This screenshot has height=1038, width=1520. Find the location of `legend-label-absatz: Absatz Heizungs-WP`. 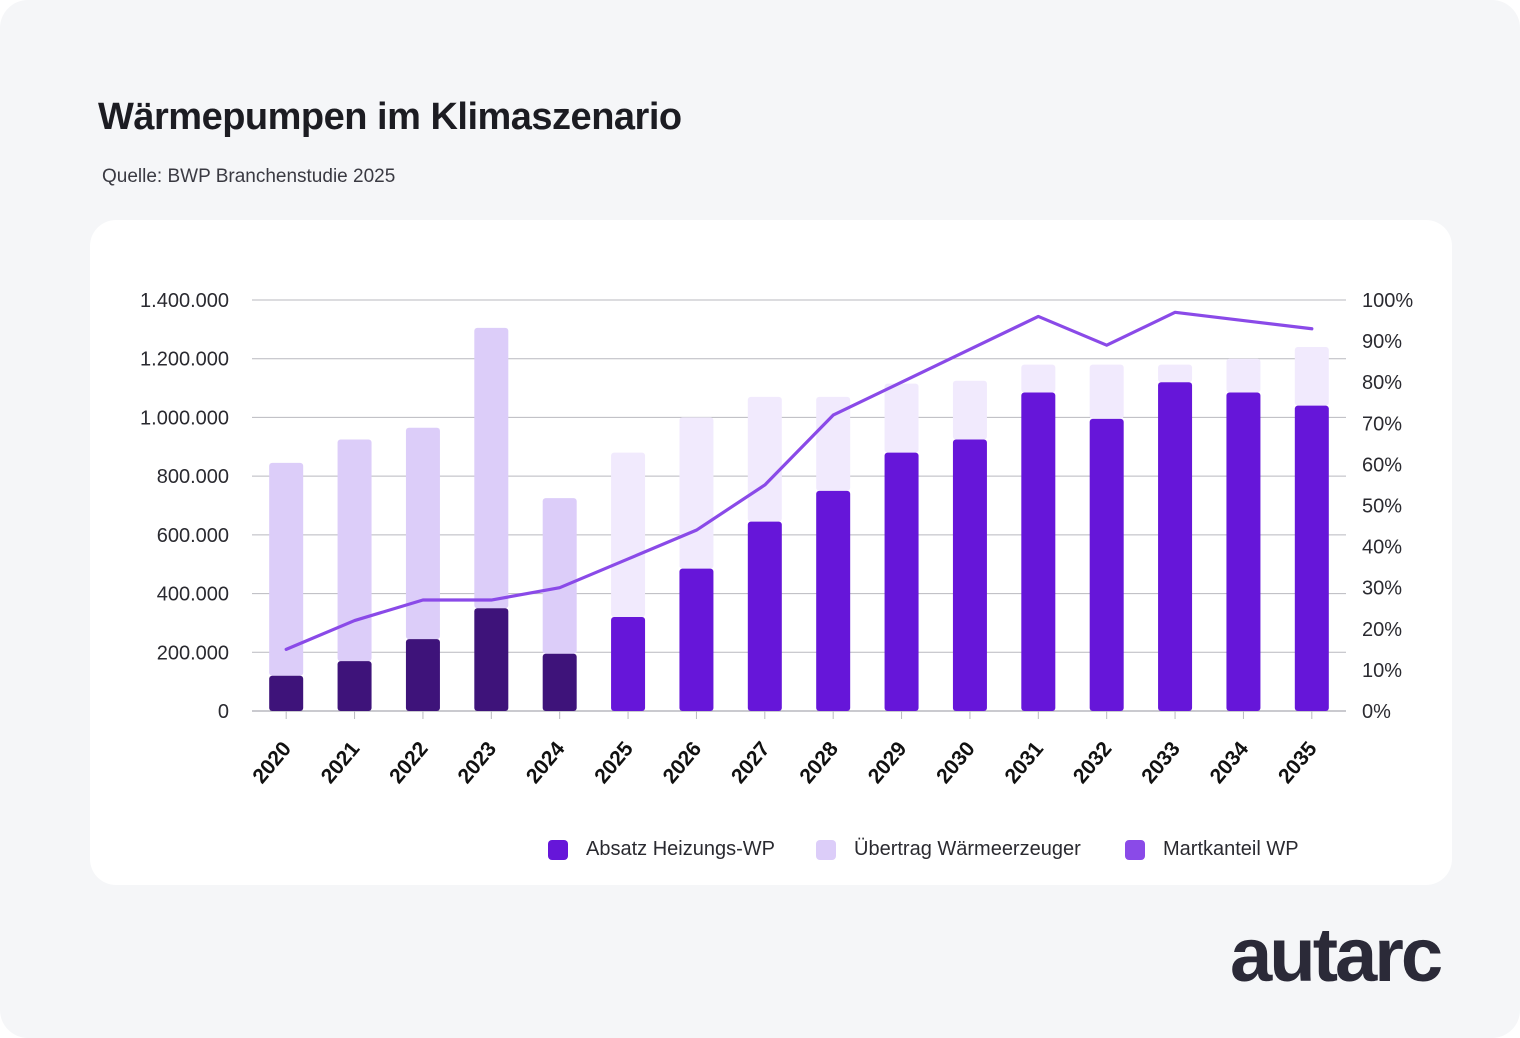

legend-label-absatz: Absatz Heizungs-WP is located at coordinates (680, 849).